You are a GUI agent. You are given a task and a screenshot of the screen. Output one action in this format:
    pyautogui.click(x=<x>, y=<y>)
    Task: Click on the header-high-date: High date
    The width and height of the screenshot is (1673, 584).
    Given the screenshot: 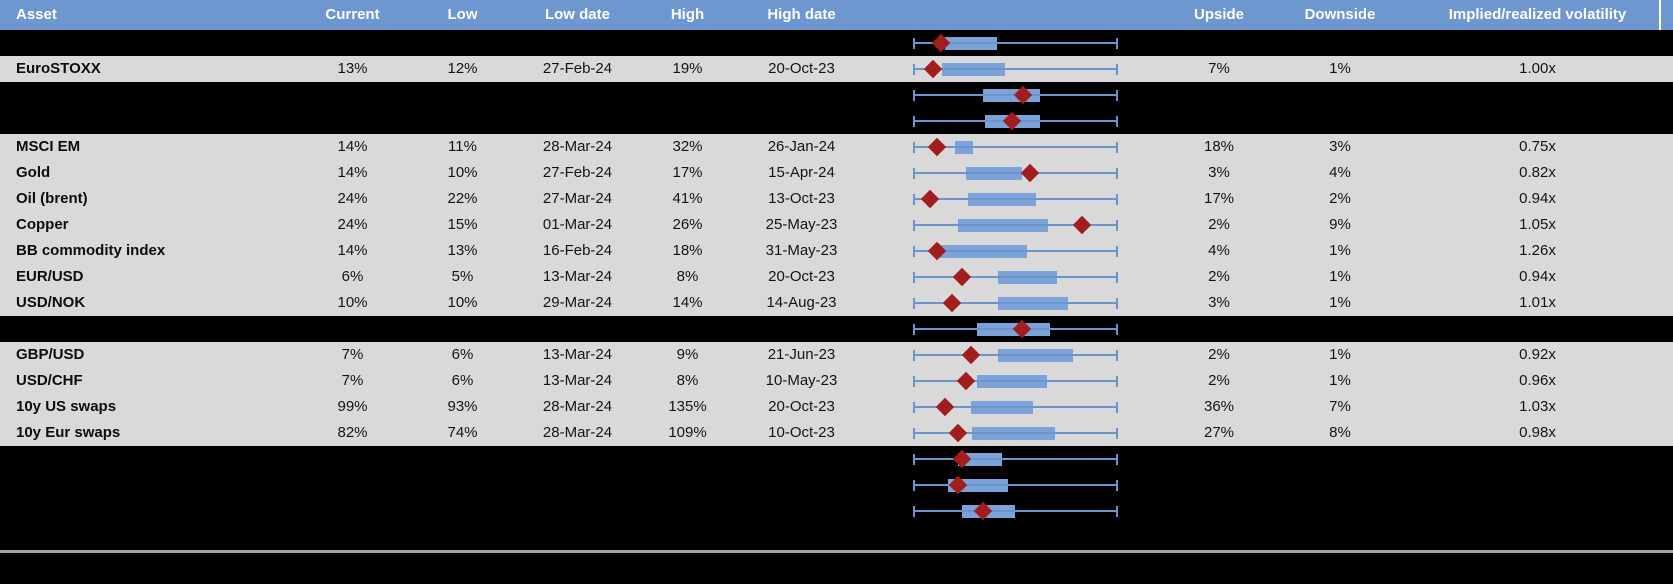 What is the action you would take?
    pyautogui.click(x=801, y=14)
    